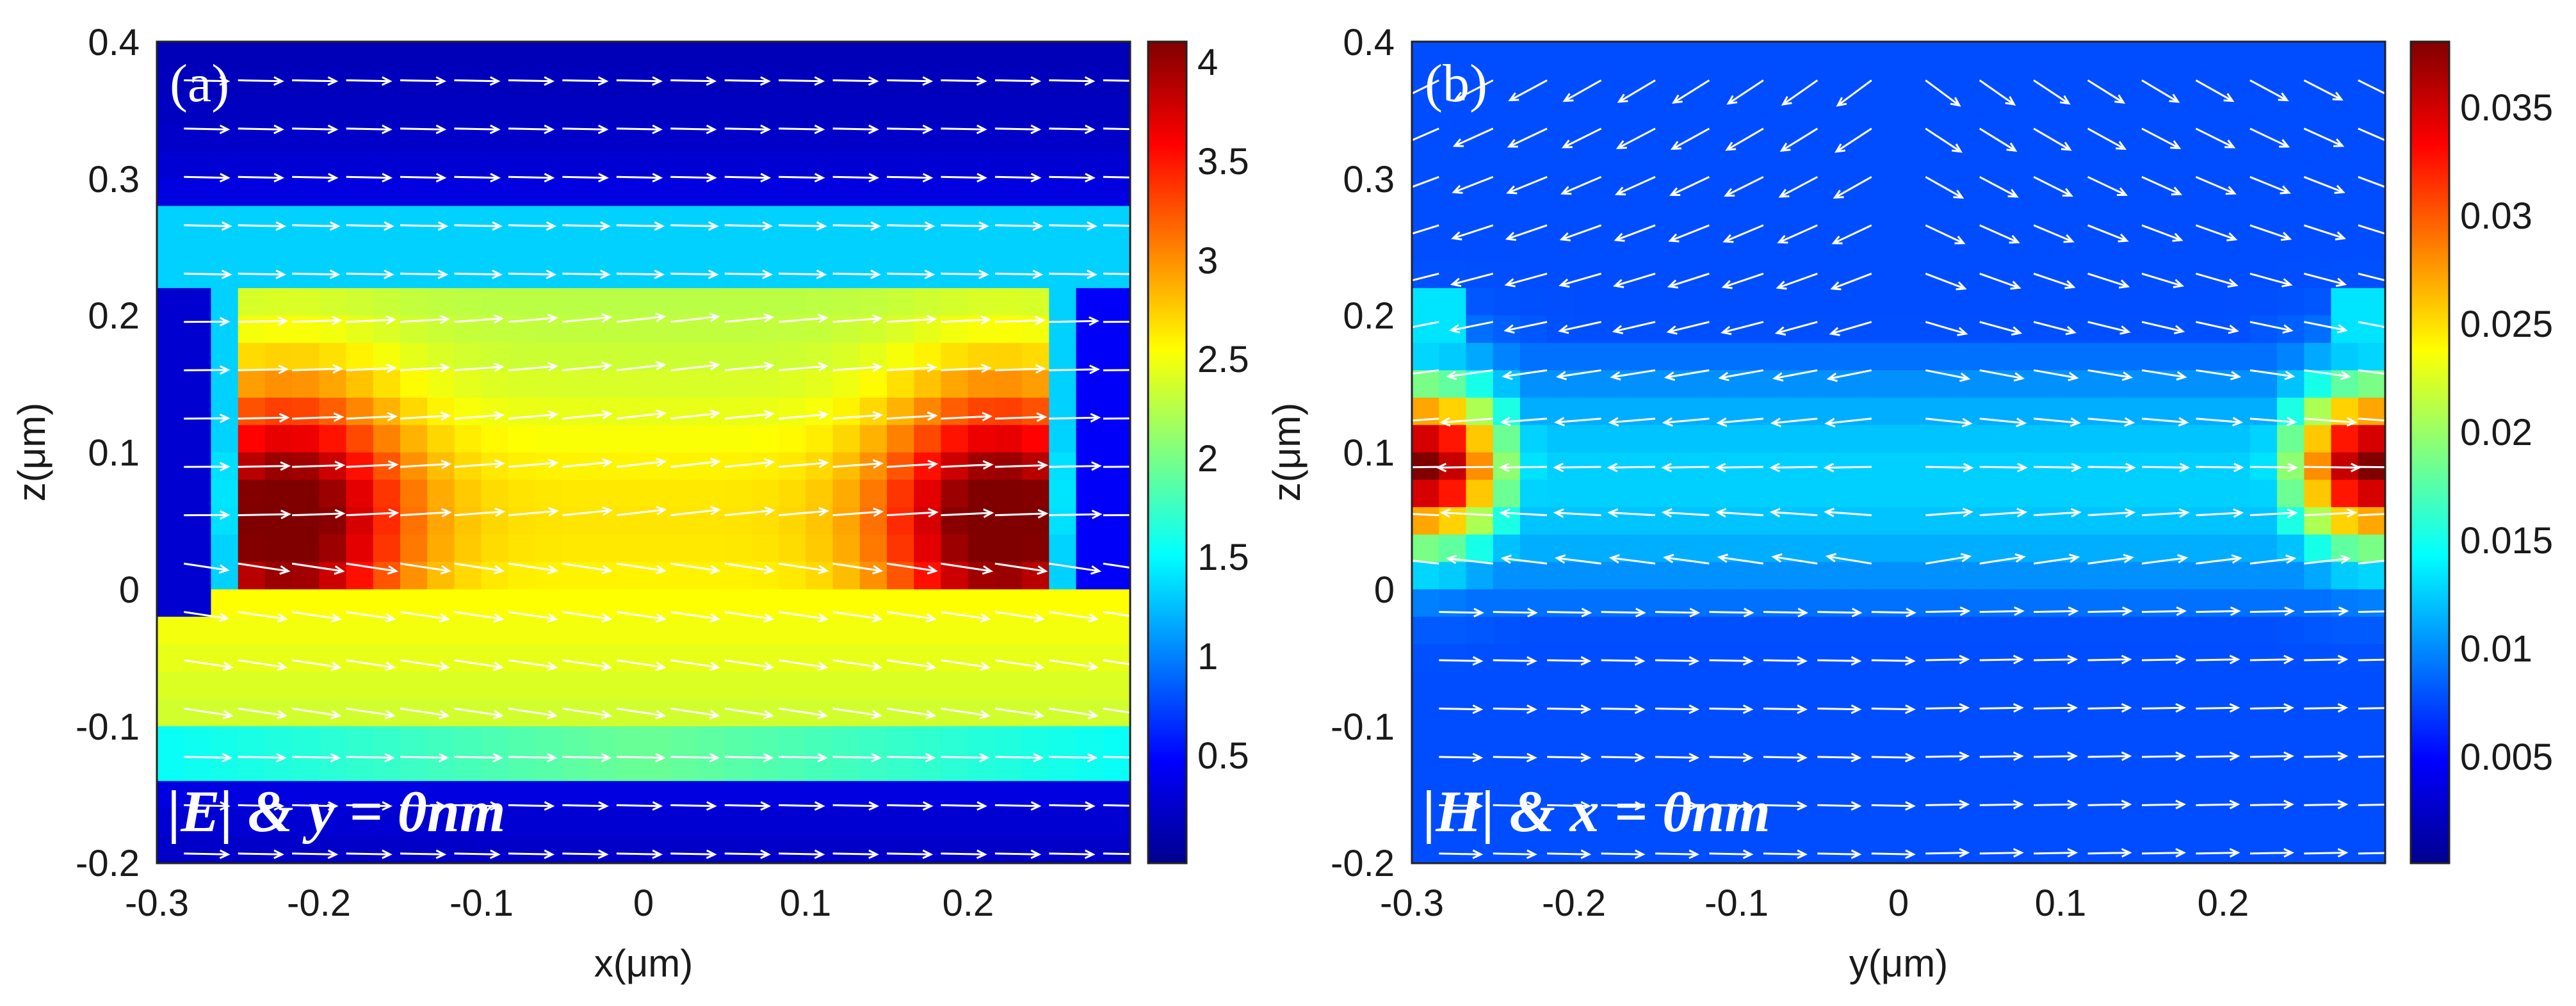 The image size is (2576, 1006). I want to click on y-tick-label: 0.4, so click(1369, 42).